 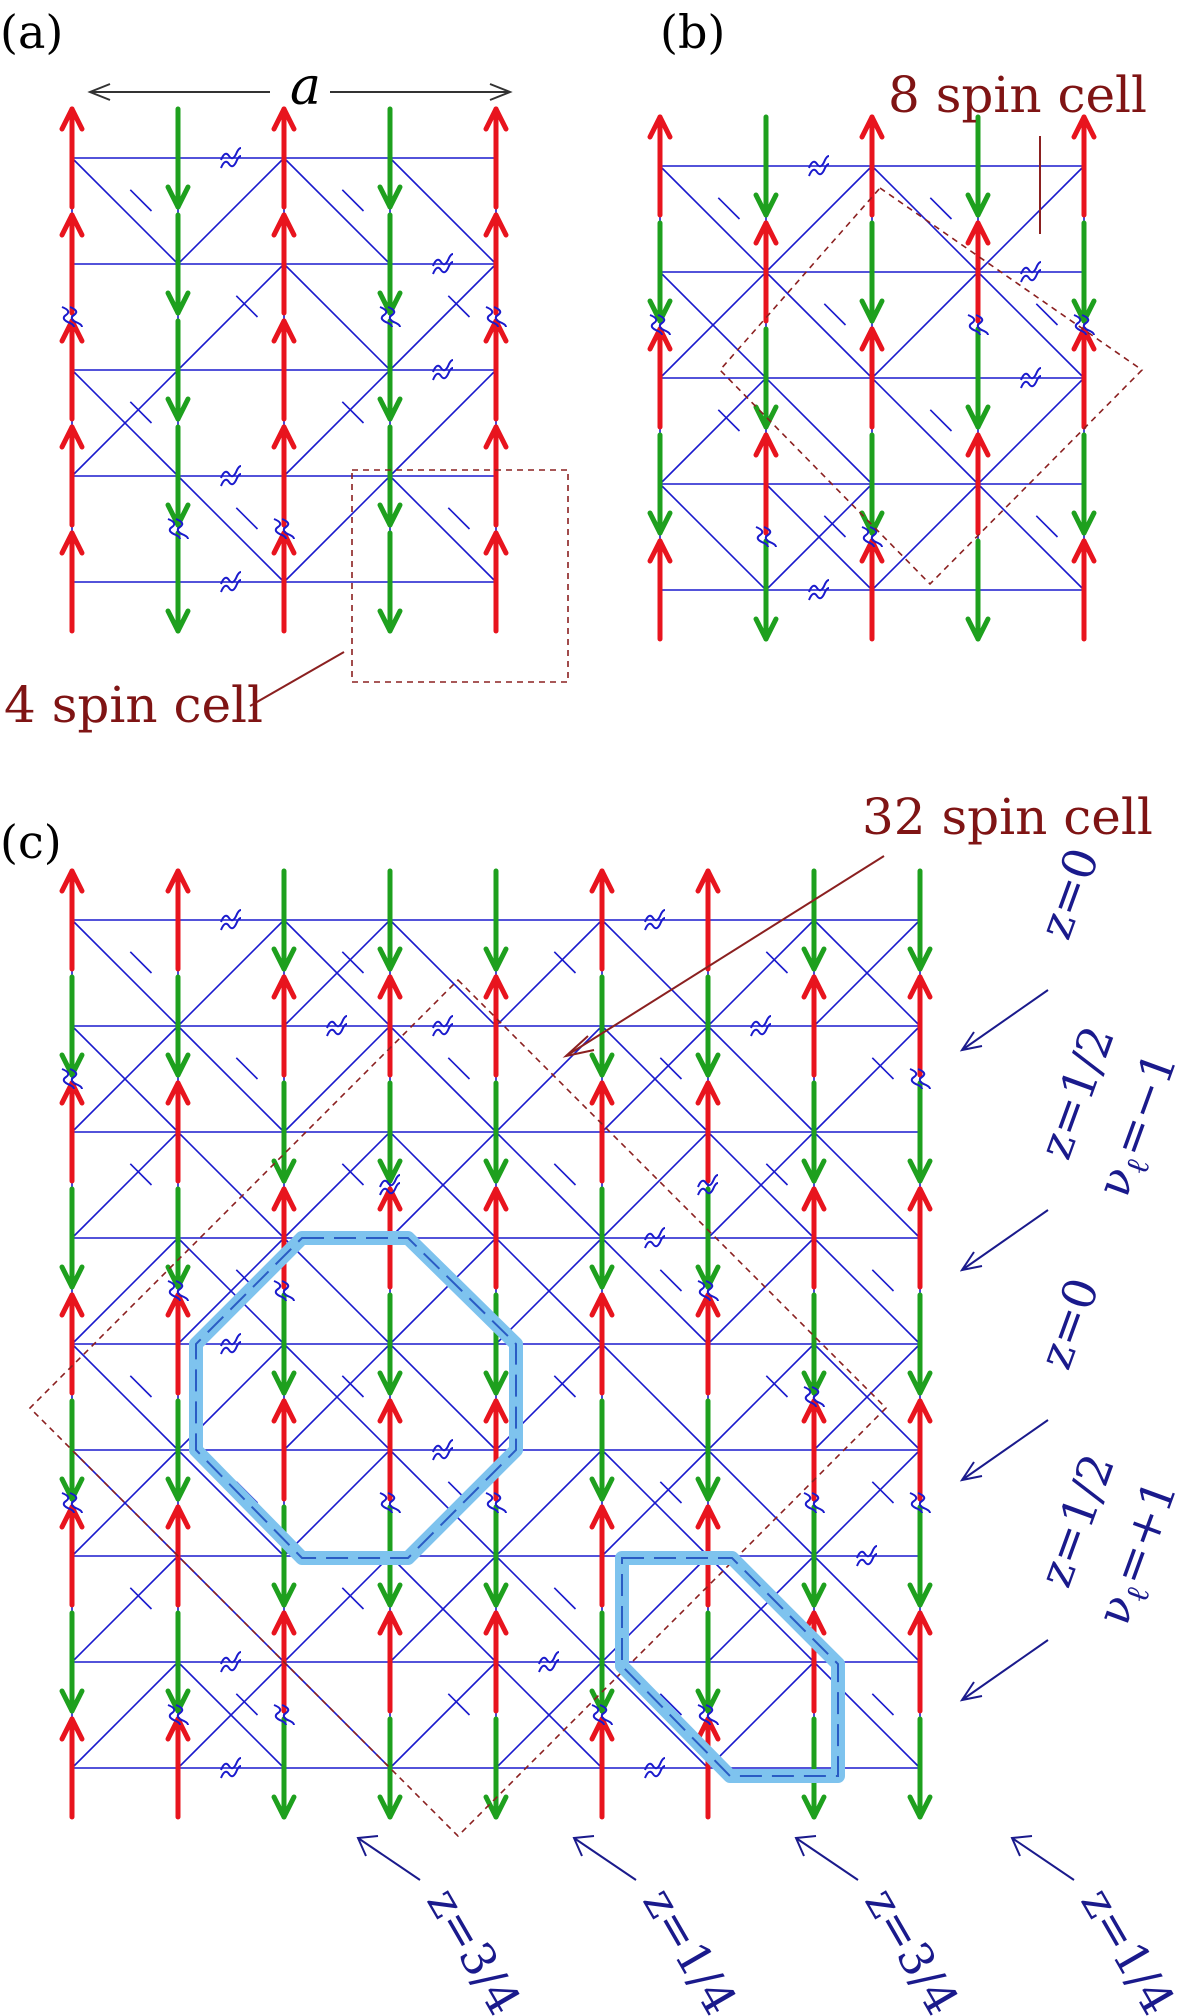 I want to click on z-label-bottom-4: z=1/4, so click(x=1127, y=1947).